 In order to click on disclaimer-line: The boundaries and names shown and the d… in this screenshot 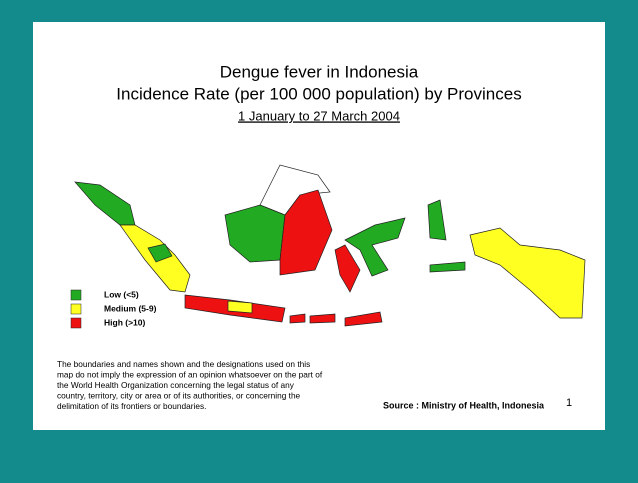, I will do `click(183, 364)`.